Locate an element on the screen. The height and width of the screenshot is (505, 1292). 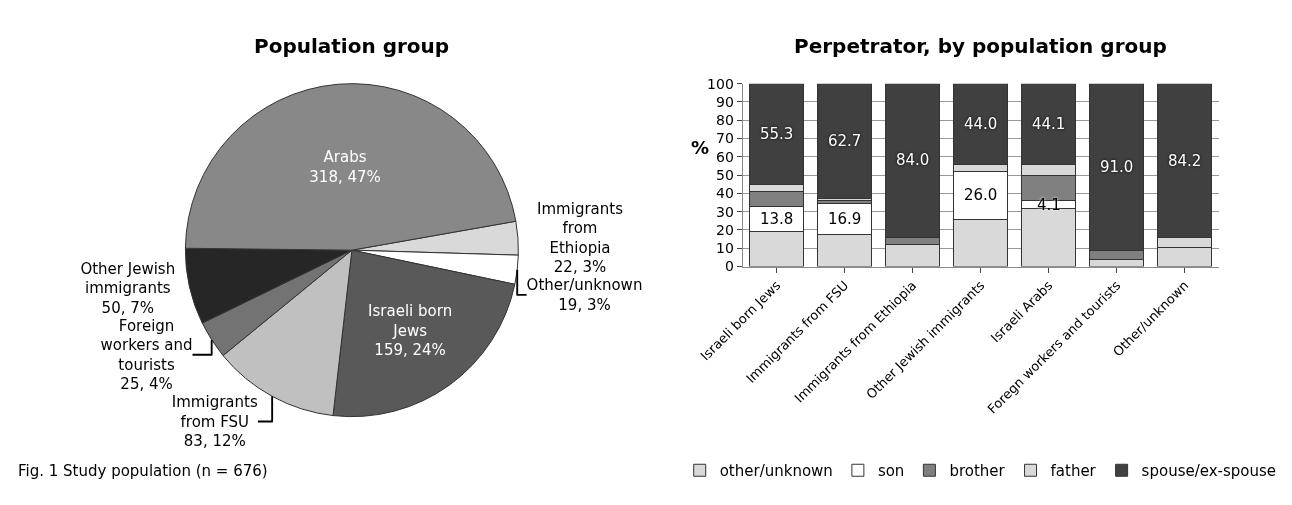
y-tick-label: 30 is located at coordinates (724, 211).